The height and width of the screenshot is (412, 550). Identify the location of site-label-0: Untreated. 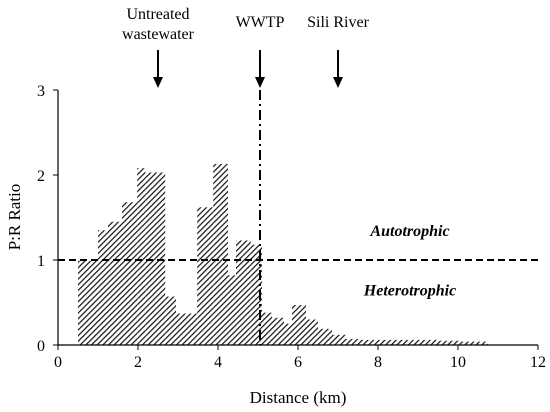
(157, 14).